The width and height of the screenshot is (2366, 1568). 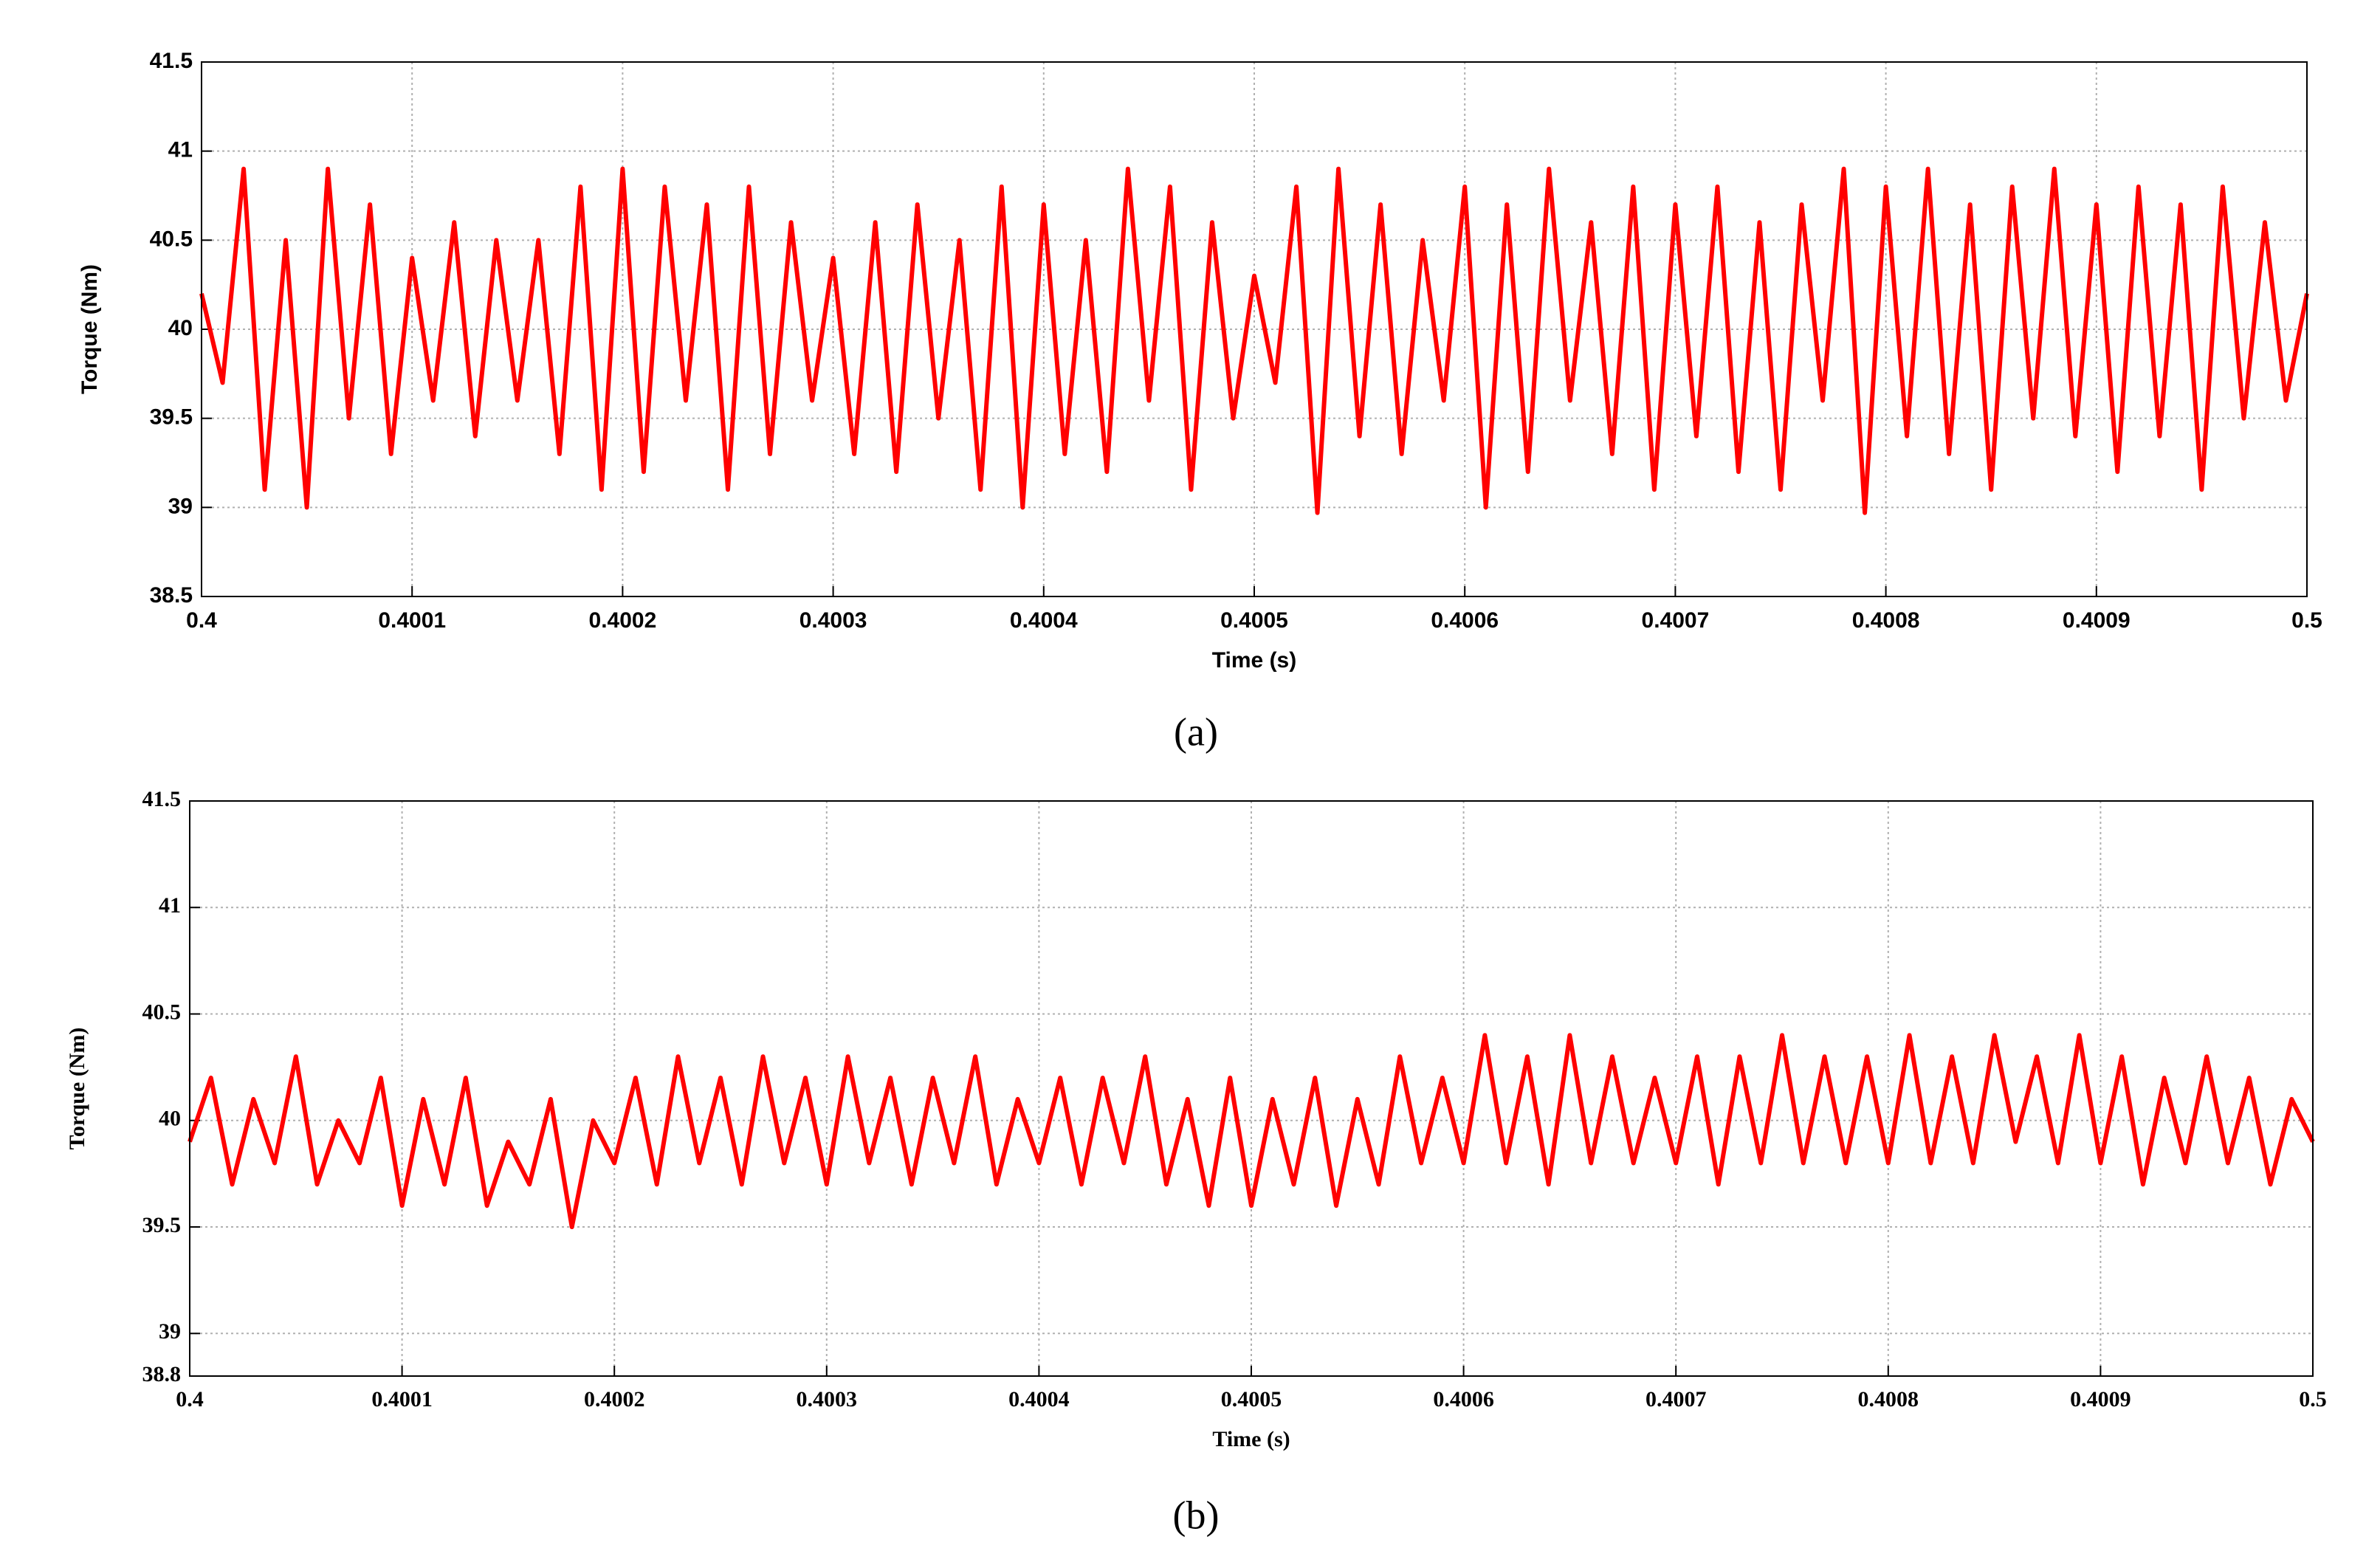 What do you see at coordinates (1251, 1131) in the screenshot?
I see `data-line` at bounding box center [1251, 1131].